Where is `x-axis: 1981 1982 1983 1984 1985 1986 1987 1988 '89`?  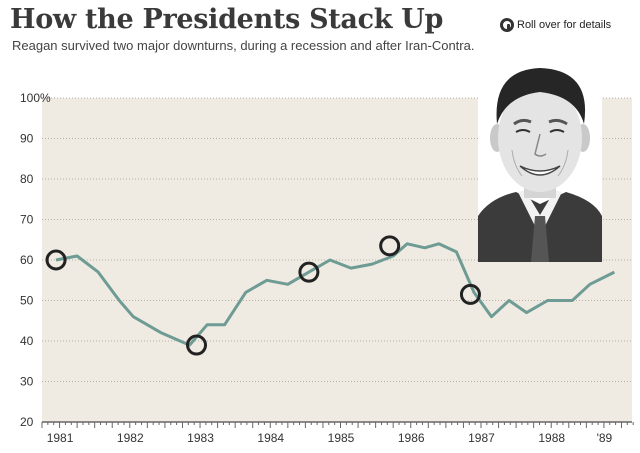 x-axis: 1981 1982 1983 1984 1985 1986 1987 1988 '89 is located at coordinates (337, 433).